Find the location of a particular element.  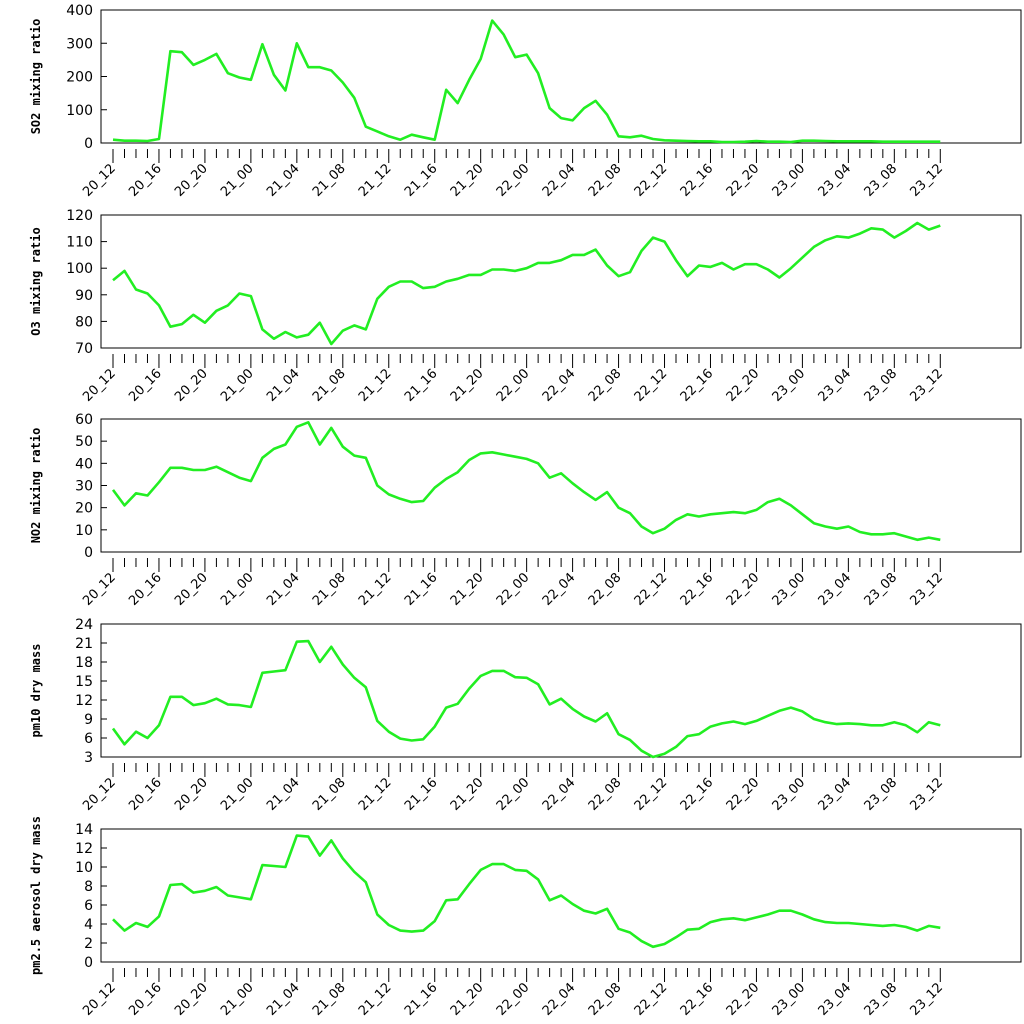

y-tick-label: 21 is located at coordinates (84, 644).